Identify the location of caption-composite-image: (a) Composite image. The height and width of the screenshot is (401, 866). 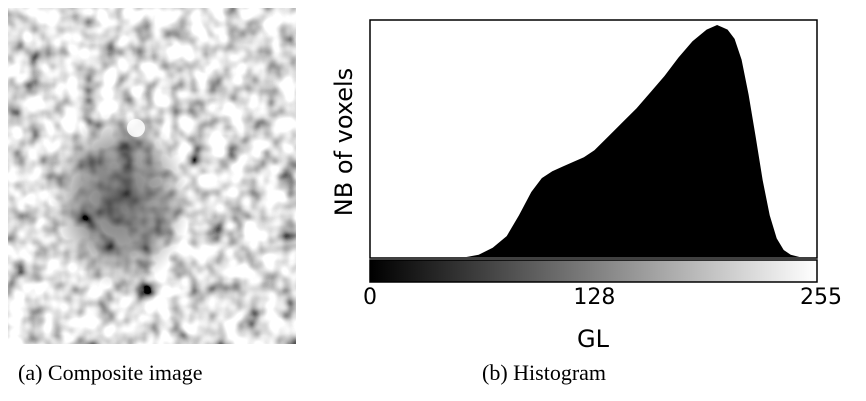
(110, 372).